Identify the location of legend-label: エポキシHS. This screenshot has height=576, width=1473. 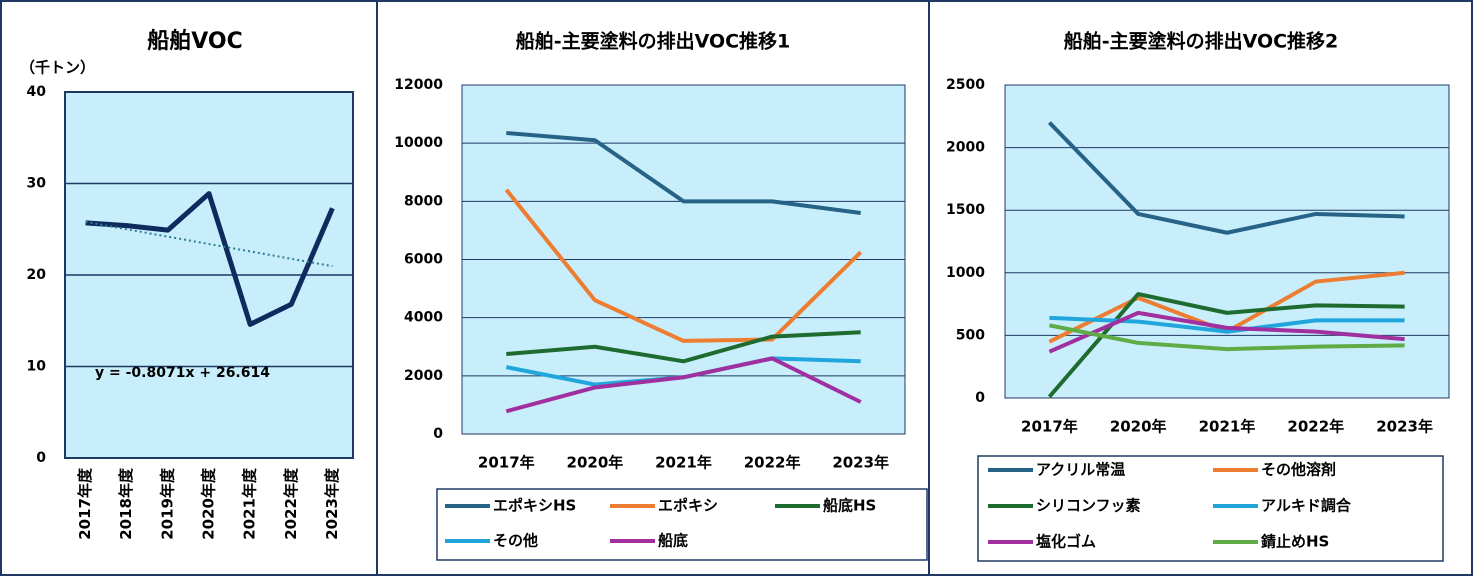
(534, 506).